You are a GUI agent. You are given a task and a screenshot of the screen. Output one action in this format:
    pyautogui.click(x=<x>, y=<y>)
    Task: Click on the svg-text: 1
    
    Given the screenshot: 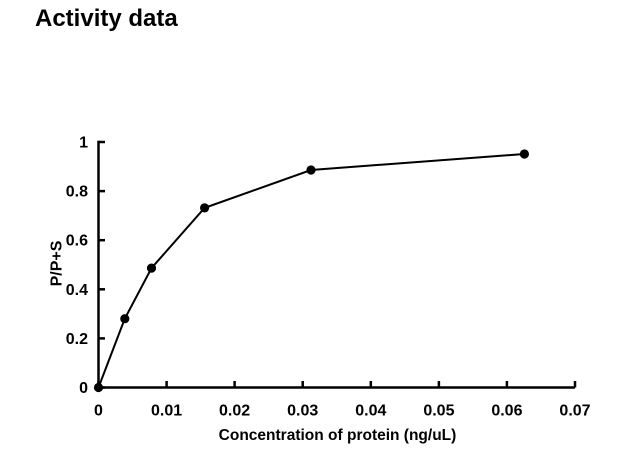 What is the action you would take?
    pyautogui.click(x=83, y=143)
    